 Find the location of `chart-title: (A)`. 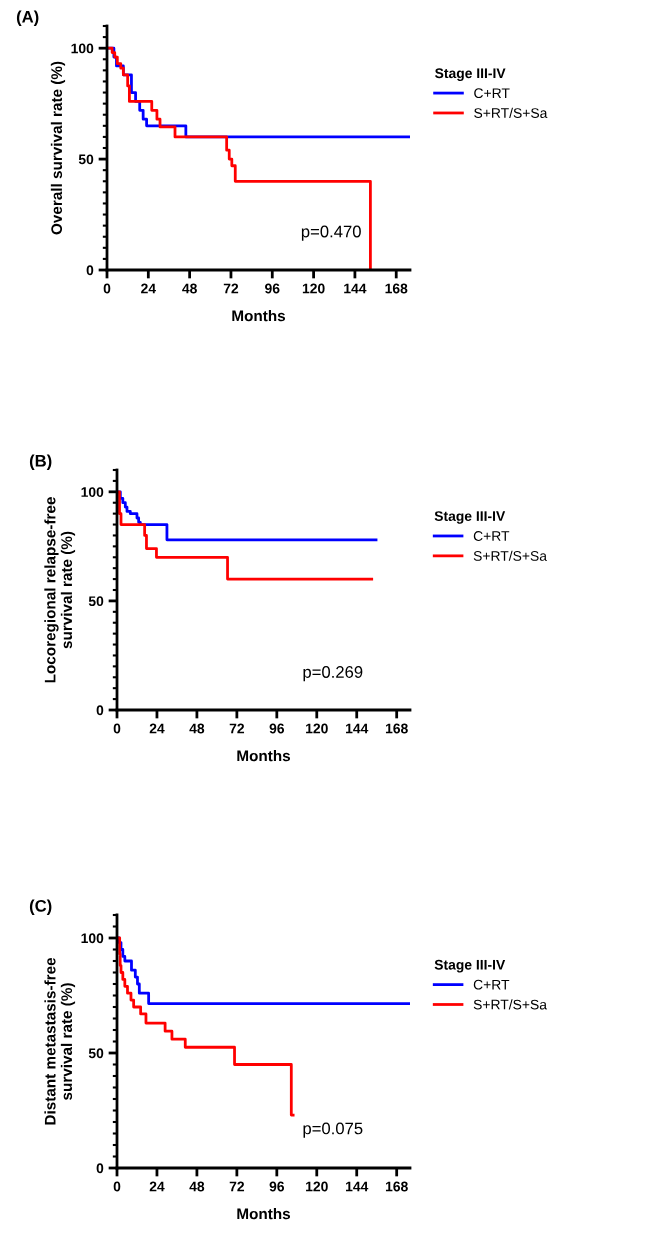

chart-title: (A) is located at coordinates (27, 18).